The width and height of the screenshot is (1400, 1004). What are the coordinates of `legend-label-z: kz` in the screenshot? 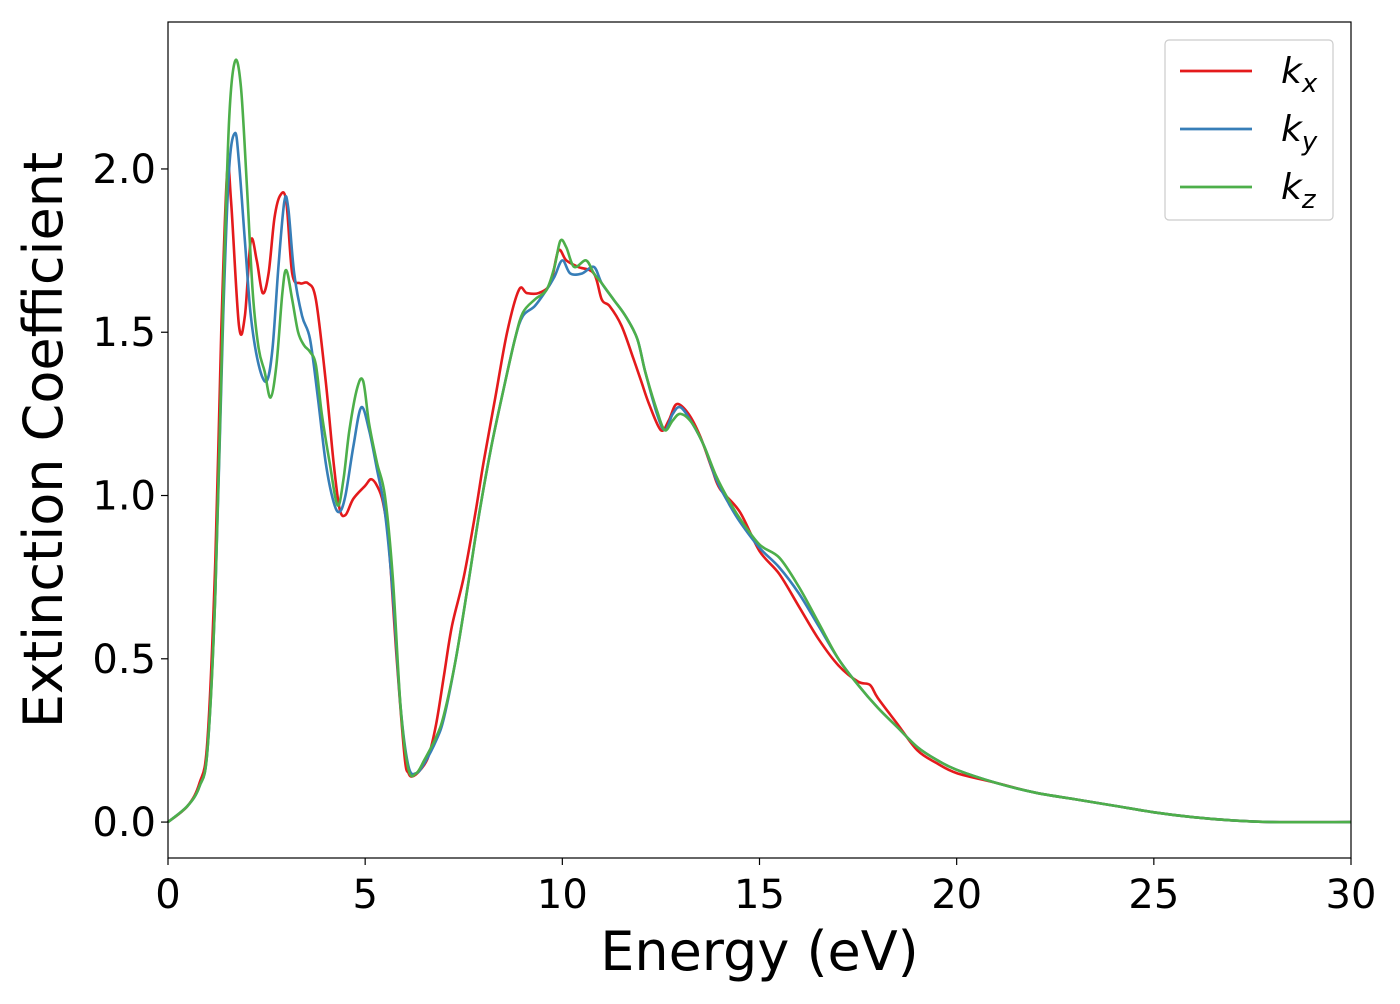 It's located at (1299, 191).